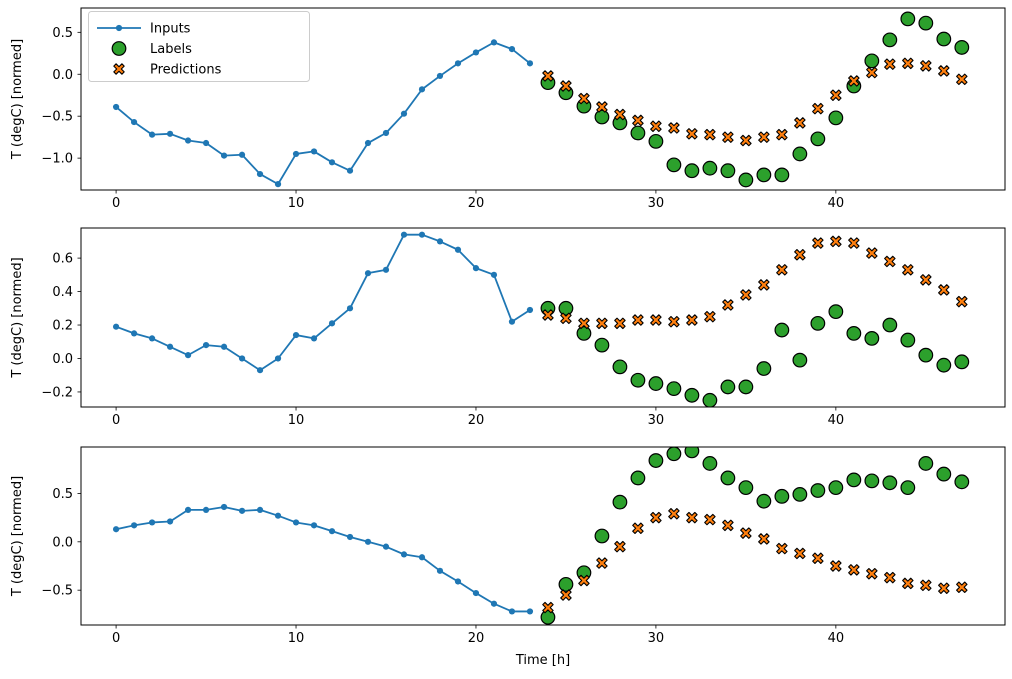 This screenshot has height=679, width=1012. I want to click on legend-predictions-x-icon, so click(119, 69).